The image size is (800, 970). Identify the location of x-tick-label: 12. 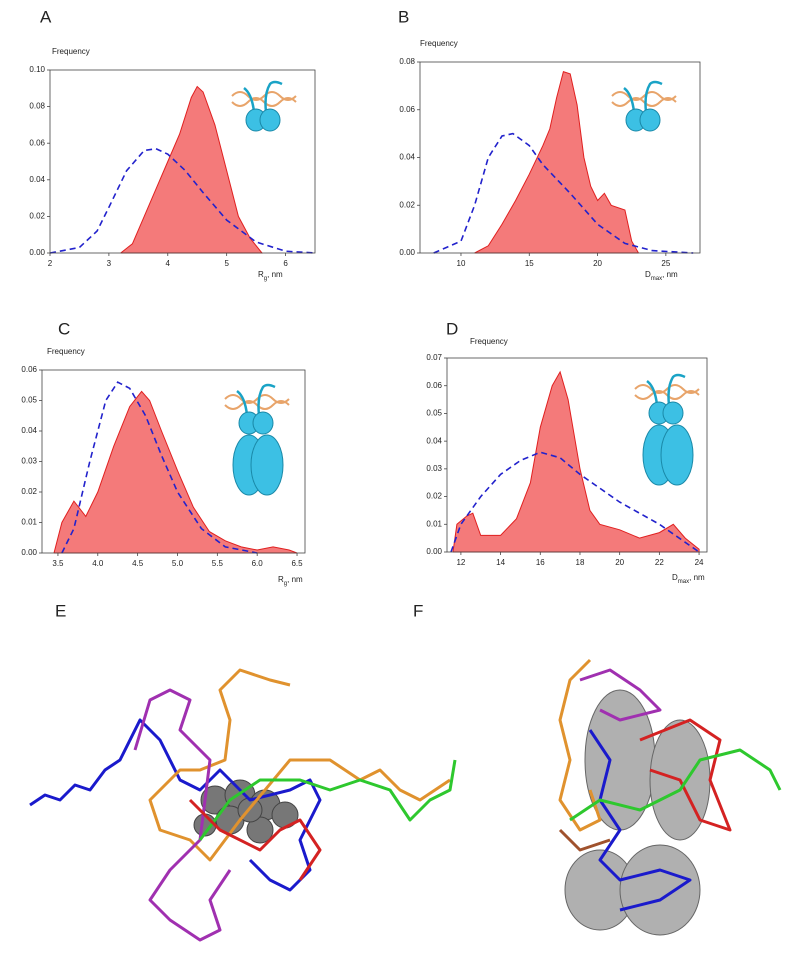
(460, 562).